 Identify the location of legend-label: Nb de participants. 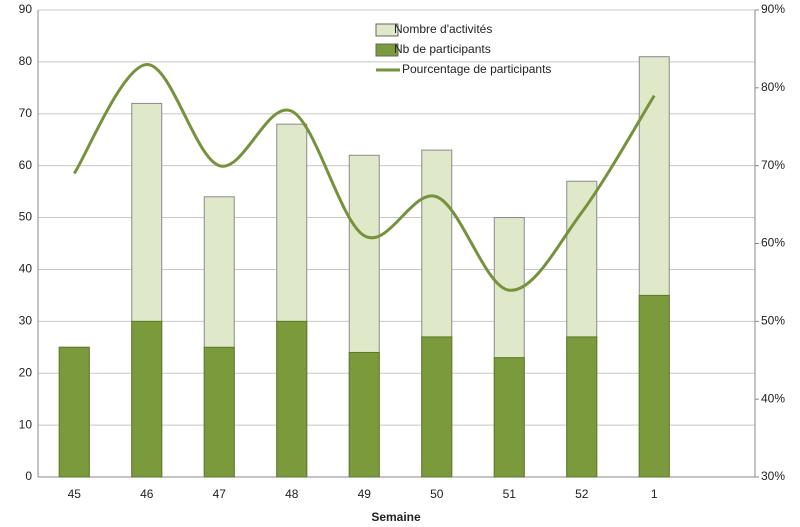
(442, 49).